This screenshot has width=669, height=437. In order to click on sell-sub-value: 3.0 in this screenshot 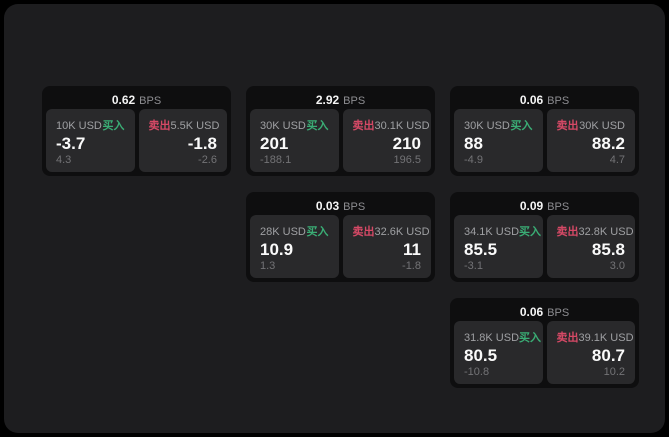, I will do `click(617, 266)`.